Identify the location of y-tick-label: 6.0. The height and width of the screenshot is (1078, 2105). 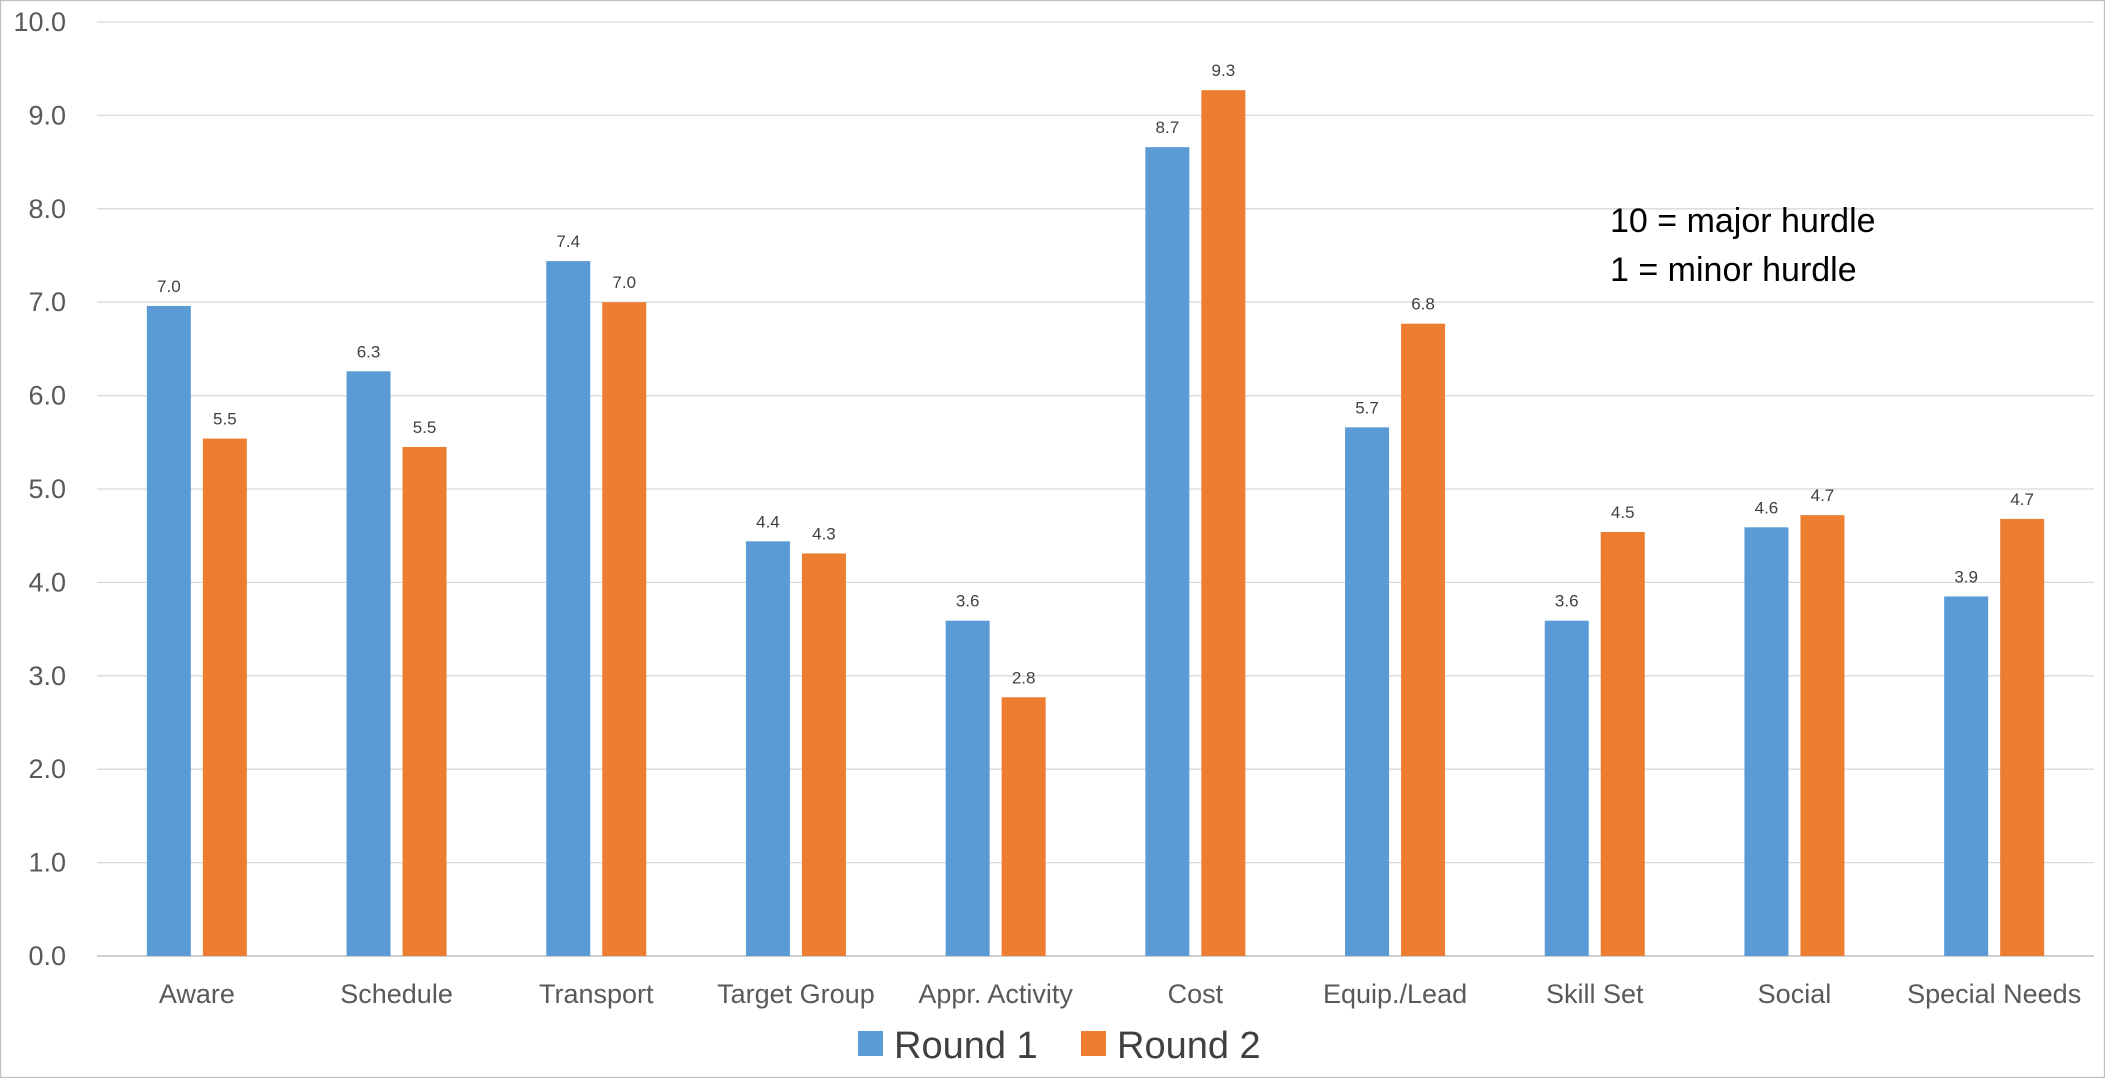
(47, 396).